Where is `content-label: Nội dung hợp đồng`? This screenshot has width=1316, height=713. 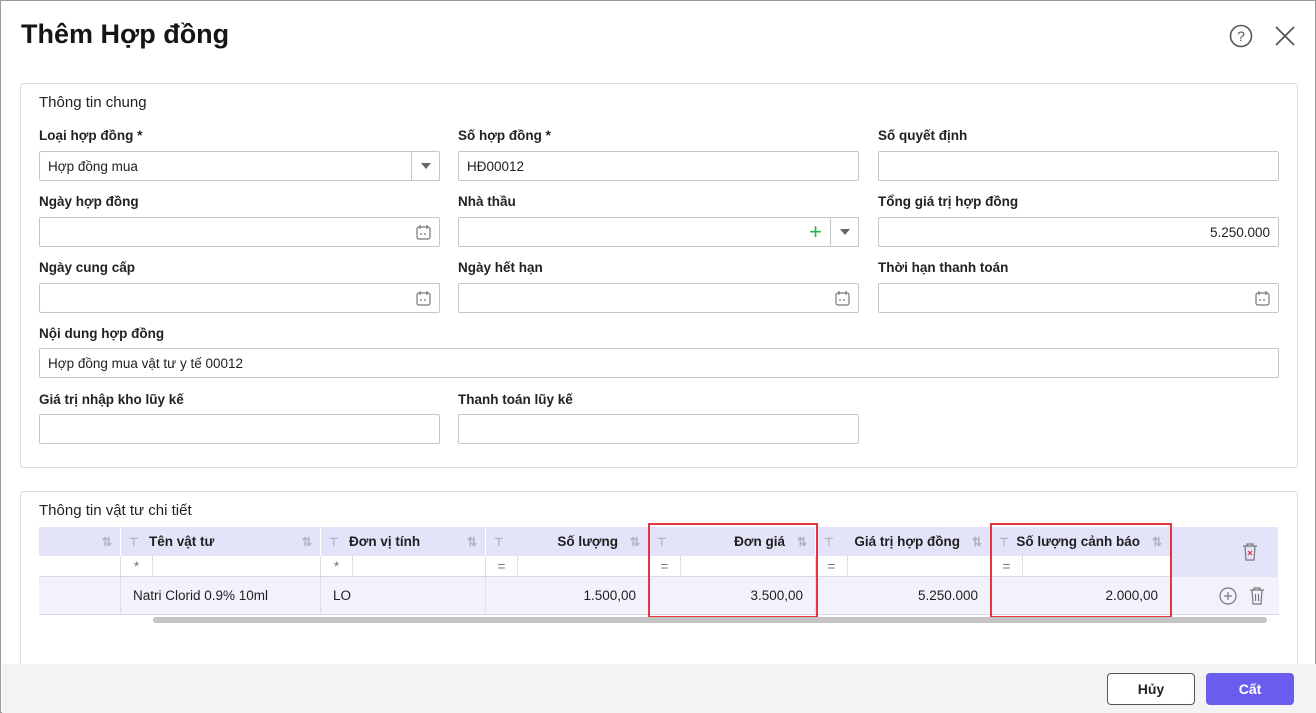
content-label: Nội dung hợp đồng is located at coordinates (102, 333).